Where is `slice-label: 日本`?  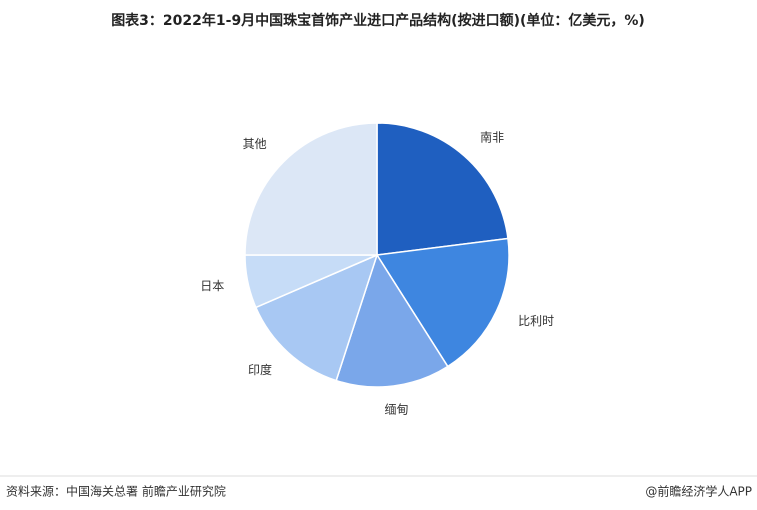 slice-label: 日本 is located at coordinates (212, 286).